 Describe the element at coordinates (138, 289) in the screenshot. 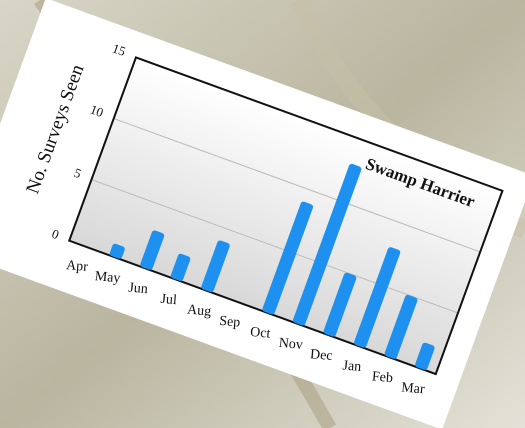

I see `x-tick-label: Jun` at that location.